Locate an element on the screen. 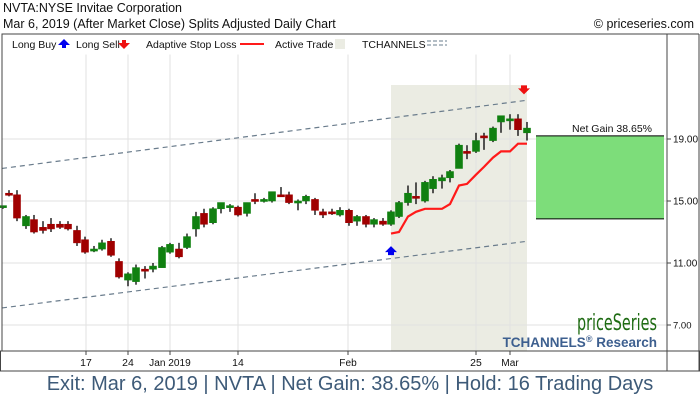 This screenshot has width=700, height=400. trade-signals is located at coordinates (457, 170).